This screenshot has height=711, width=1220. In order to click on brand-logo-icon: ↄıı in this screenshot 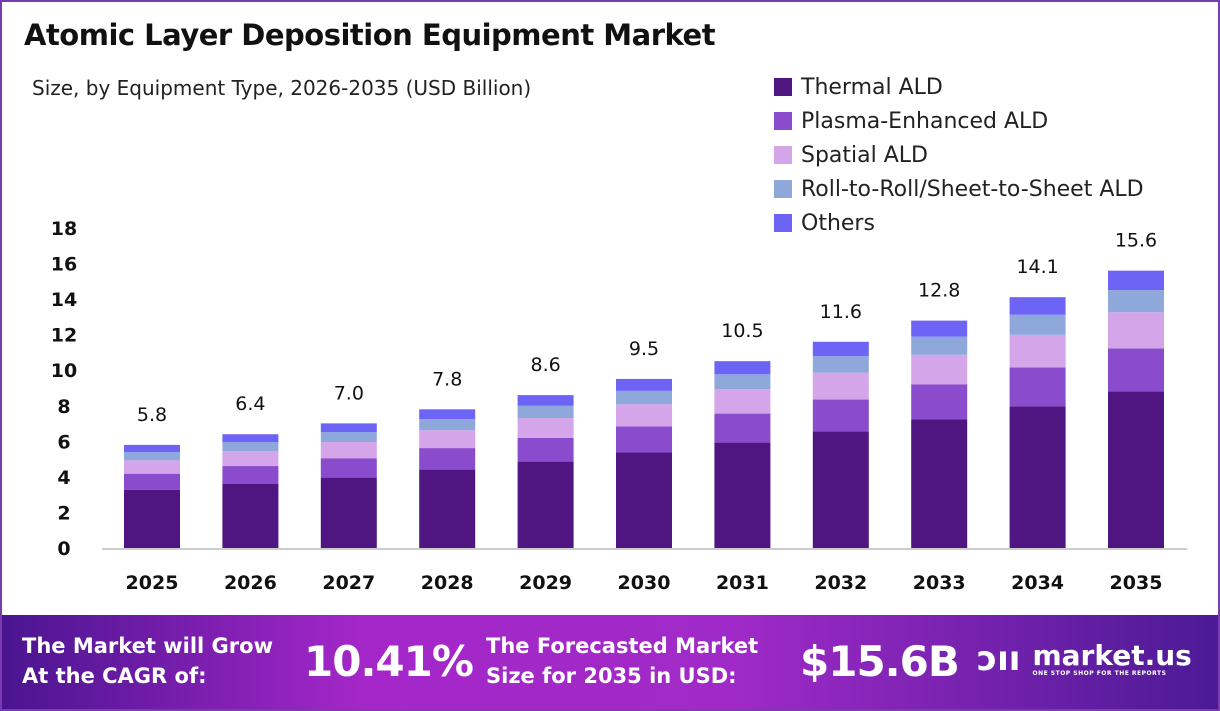, I will do `click(999, 659)`.